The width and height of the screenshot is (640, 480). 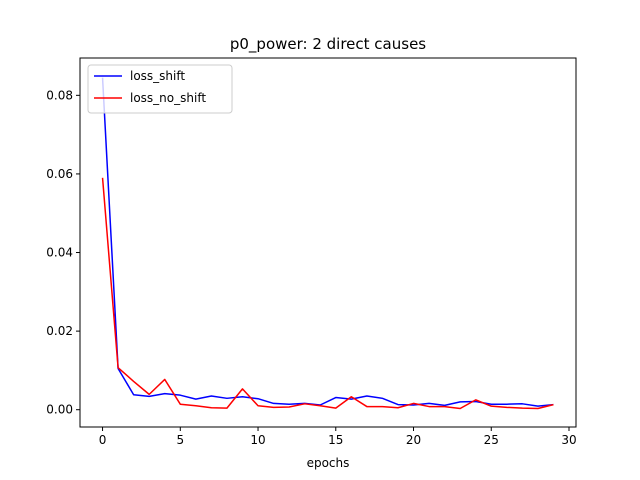 What do you see at coordinates (103, 440) in the screenshot?
I see `x-tick-label: 0` at bounding box center [103, 440].